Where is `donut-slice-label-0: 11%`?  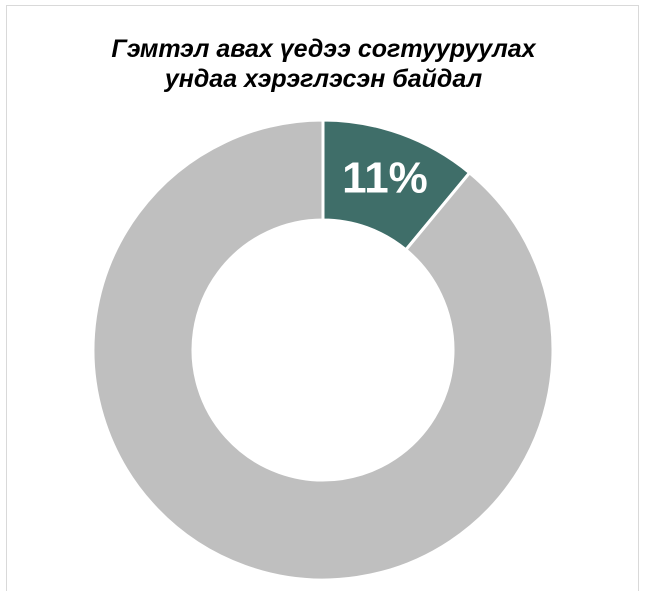
donut-slice-label-0: 11% is located at coordinates (385, 177).